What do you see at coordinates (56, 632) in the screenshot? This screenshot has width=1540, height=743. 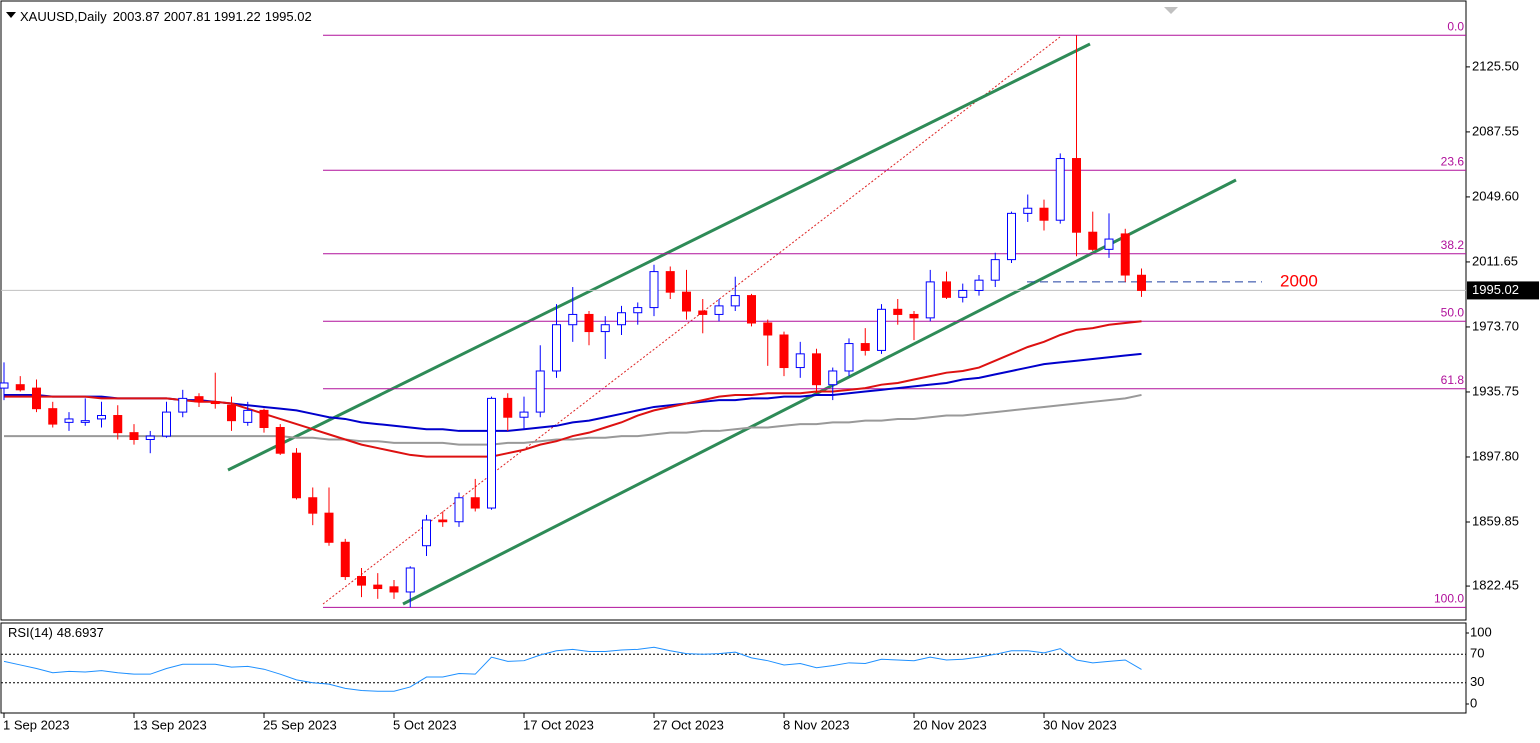 I see `rsi-header: RSI(14) 48.6937` at bounding box center [56, 632].